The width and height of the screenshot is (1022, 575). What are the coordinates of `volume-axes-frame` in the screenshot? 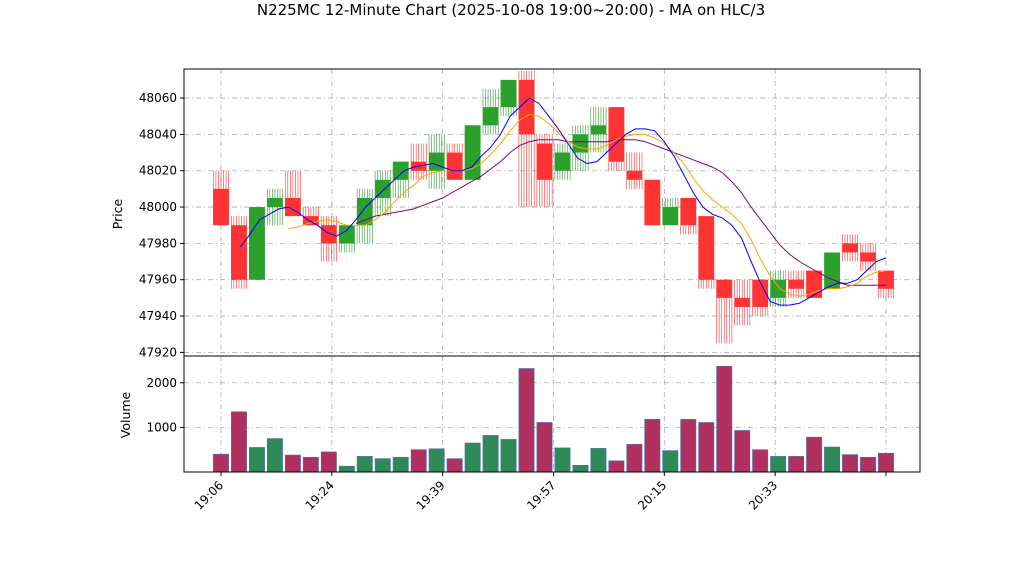 It's located at (552, 414).